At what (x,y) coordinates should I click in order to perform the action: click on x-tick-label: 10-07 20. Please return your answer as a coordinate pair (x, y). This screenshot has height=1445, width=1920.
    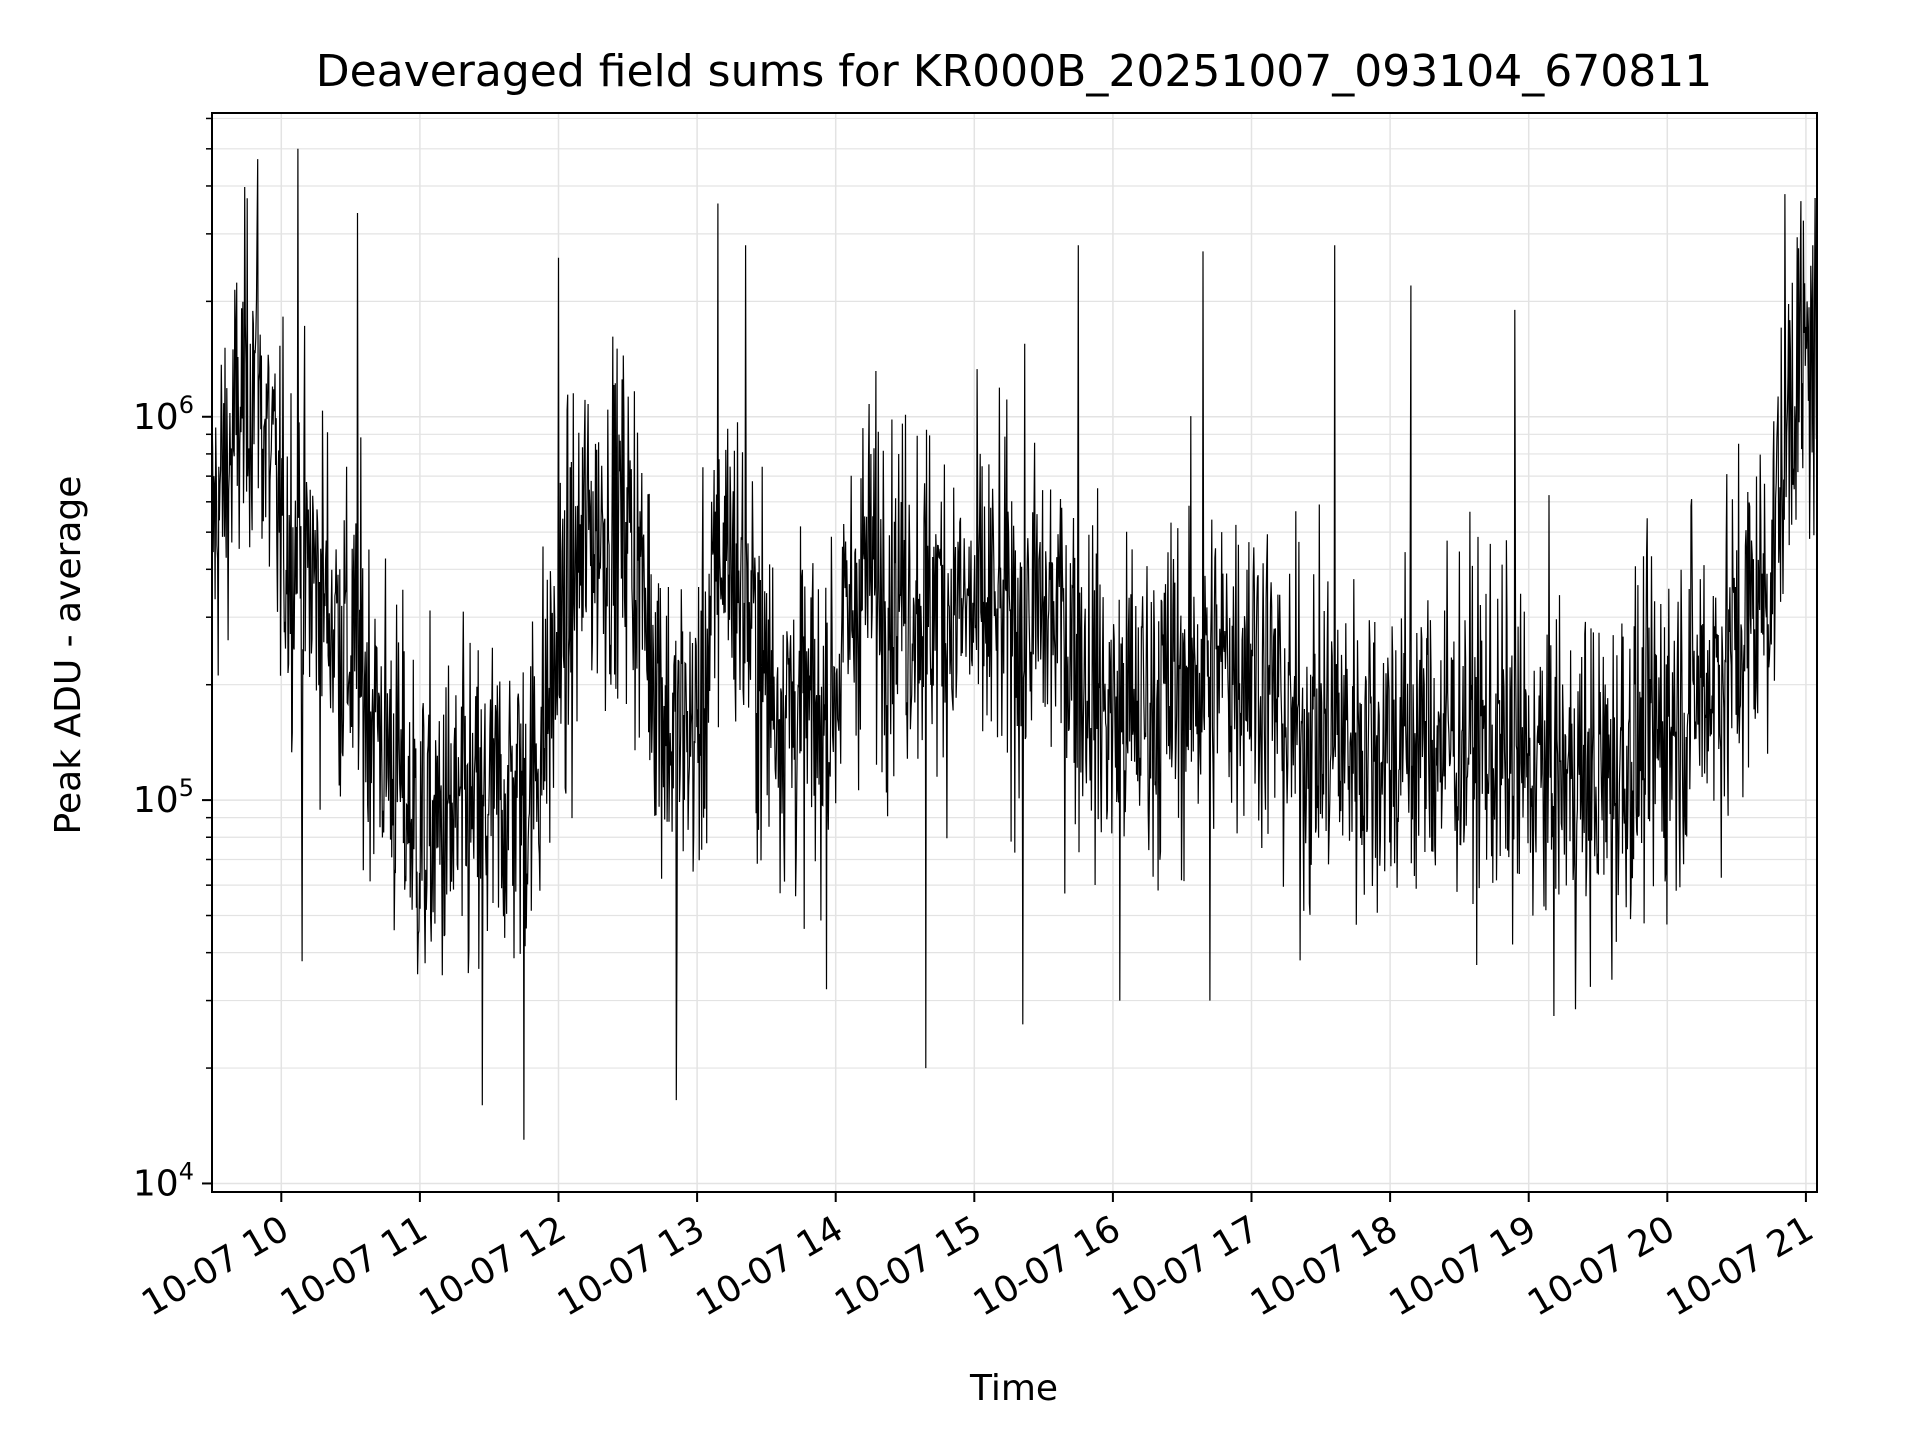
    Looking at the image, I should click on (1601, 1266).